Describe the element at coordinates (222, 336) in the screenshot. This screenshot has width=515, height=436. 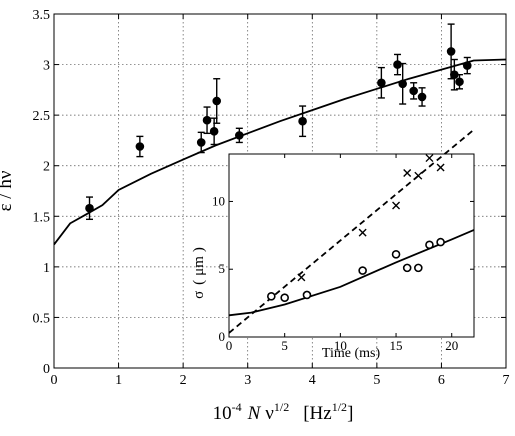
I see `inset-y-tick-label: 0` at that location.